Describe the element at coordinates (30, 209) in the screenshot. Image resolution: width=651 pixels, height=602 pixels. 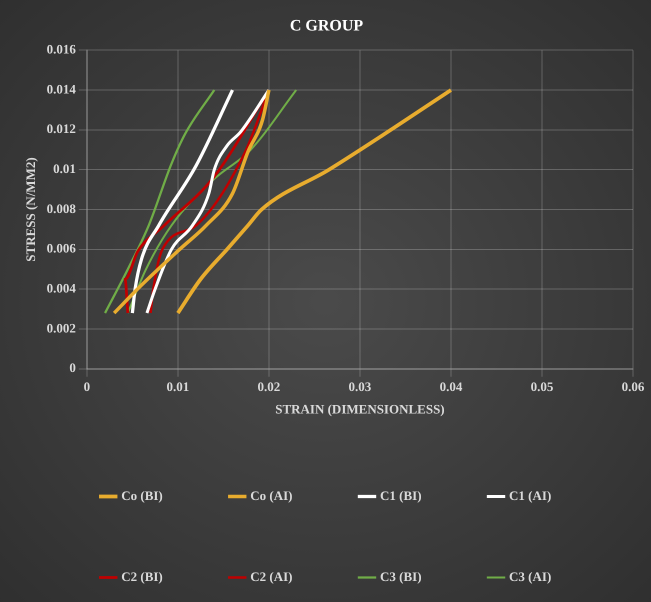
I see `y-axis-title: STRESS (N/MM2)` at that location.